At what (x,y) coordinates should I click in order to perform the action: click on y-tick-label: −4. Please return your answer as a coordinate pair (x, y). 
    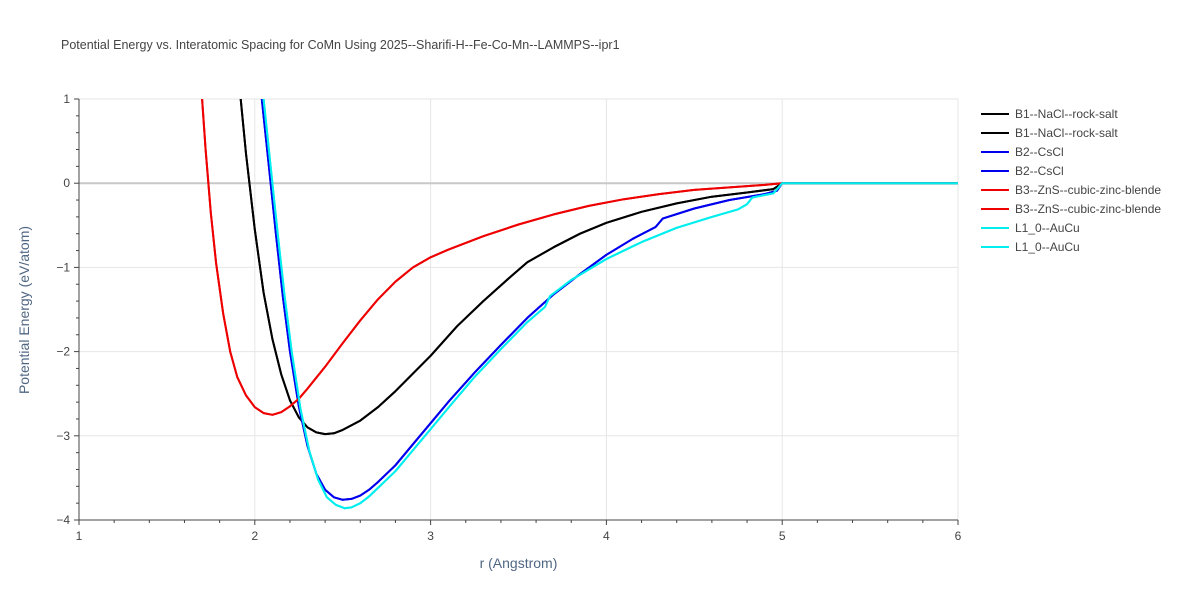
    Looking at the image, I should click on (63, 520).